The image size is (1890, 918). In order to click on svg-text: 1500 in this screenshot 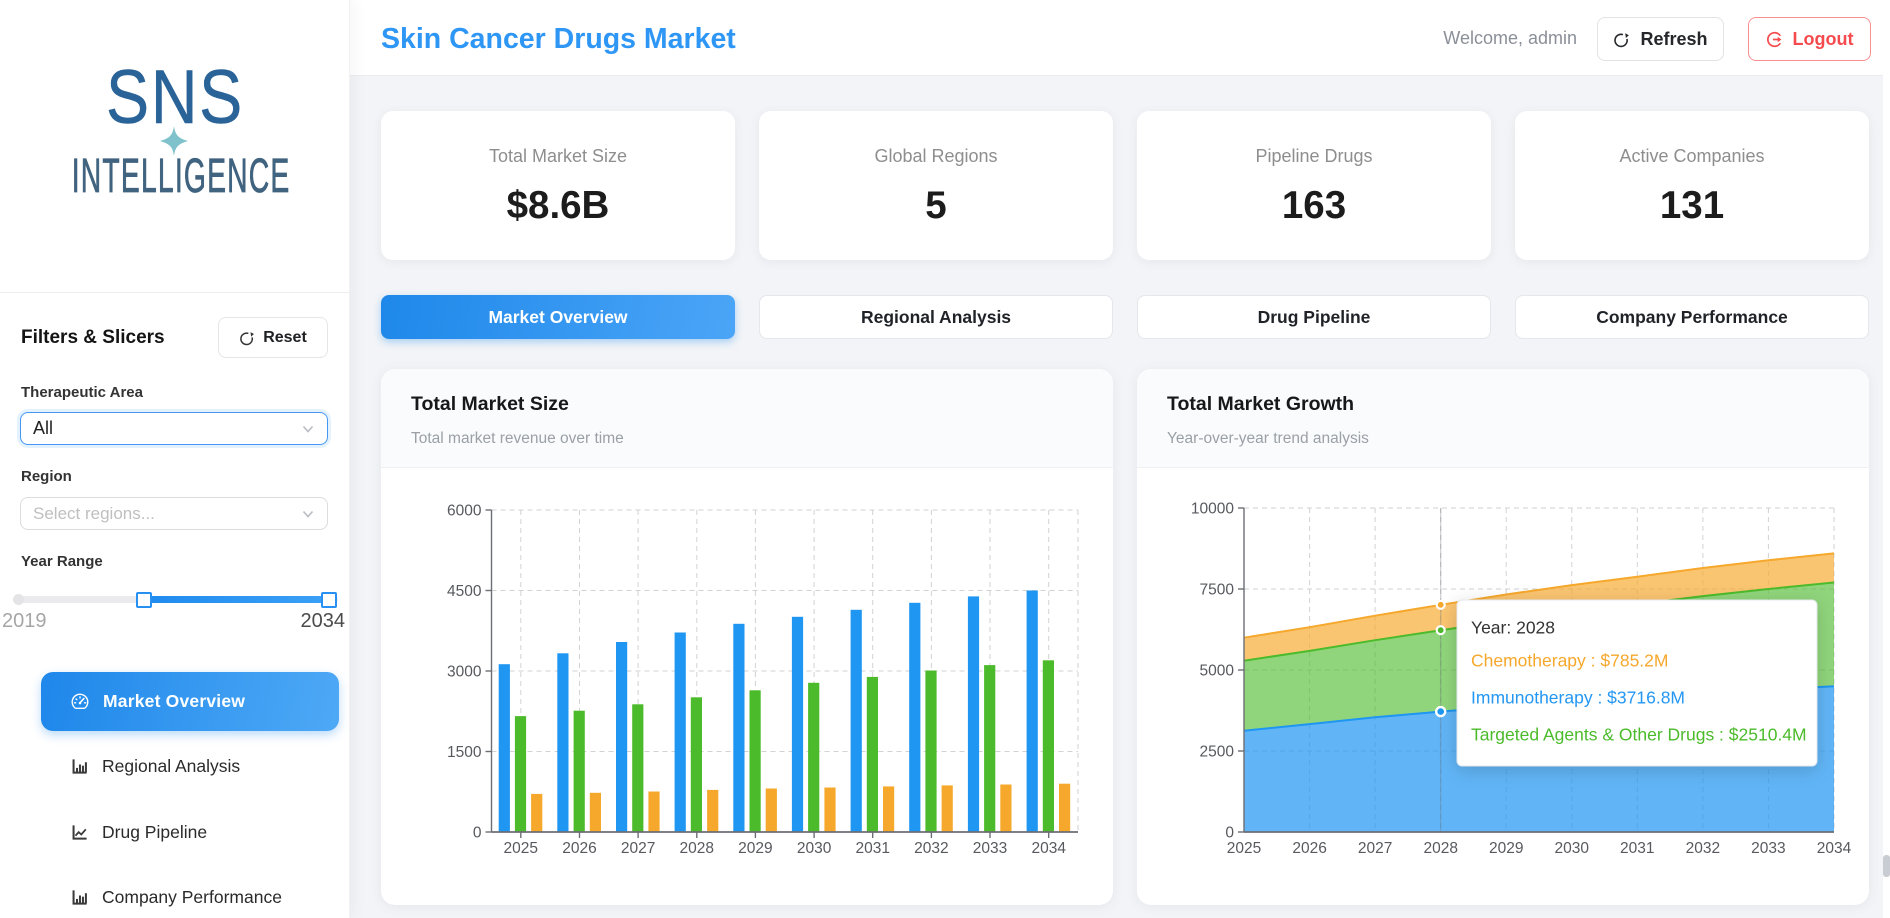, I will do `click(464, 752)`.